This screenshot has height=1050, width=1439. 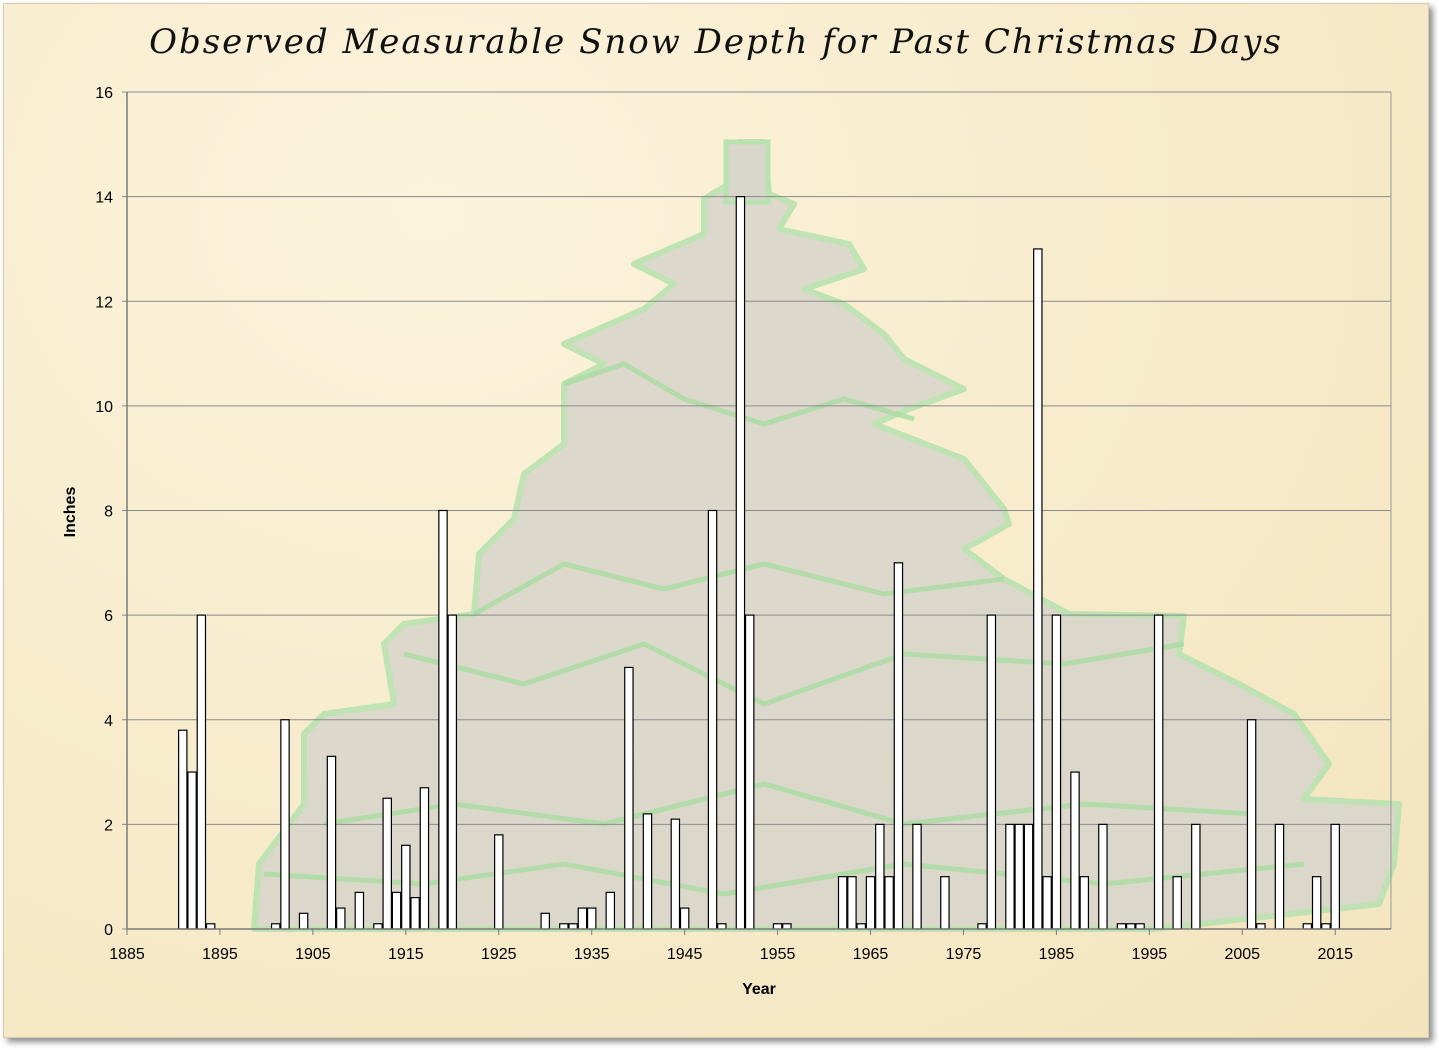 What do you see at coordinates (1196, 876) in the screenshot?
I see `bar-2000` at bounding box center [1196, 876].